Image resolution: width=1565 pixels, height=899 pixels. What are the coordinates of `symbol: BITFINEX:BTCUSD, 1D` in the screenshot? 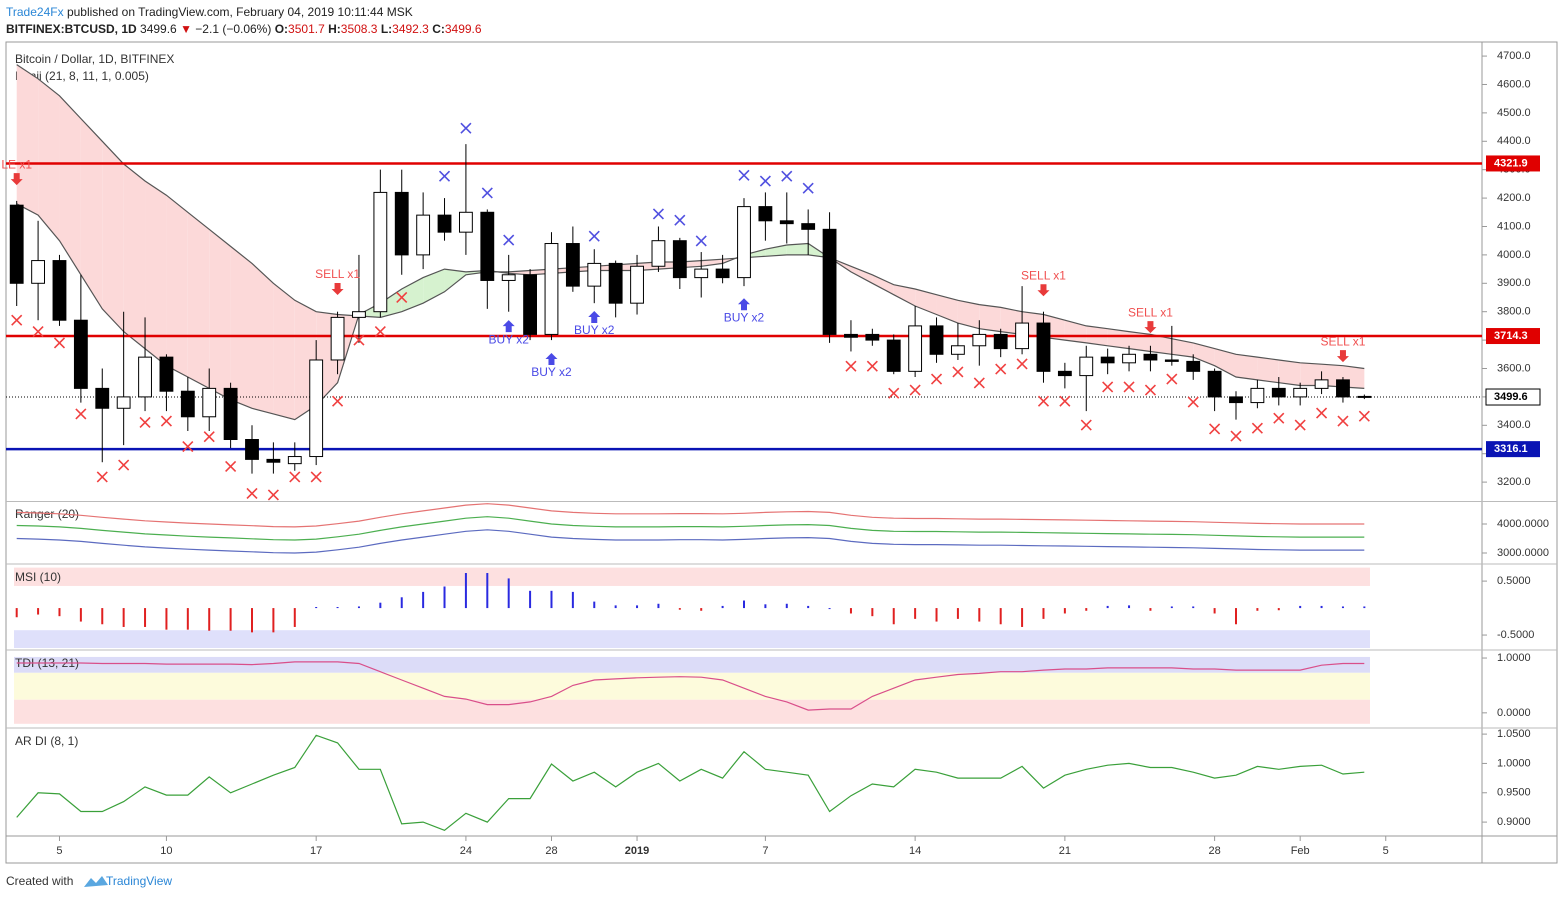 It's located at (71, 29).